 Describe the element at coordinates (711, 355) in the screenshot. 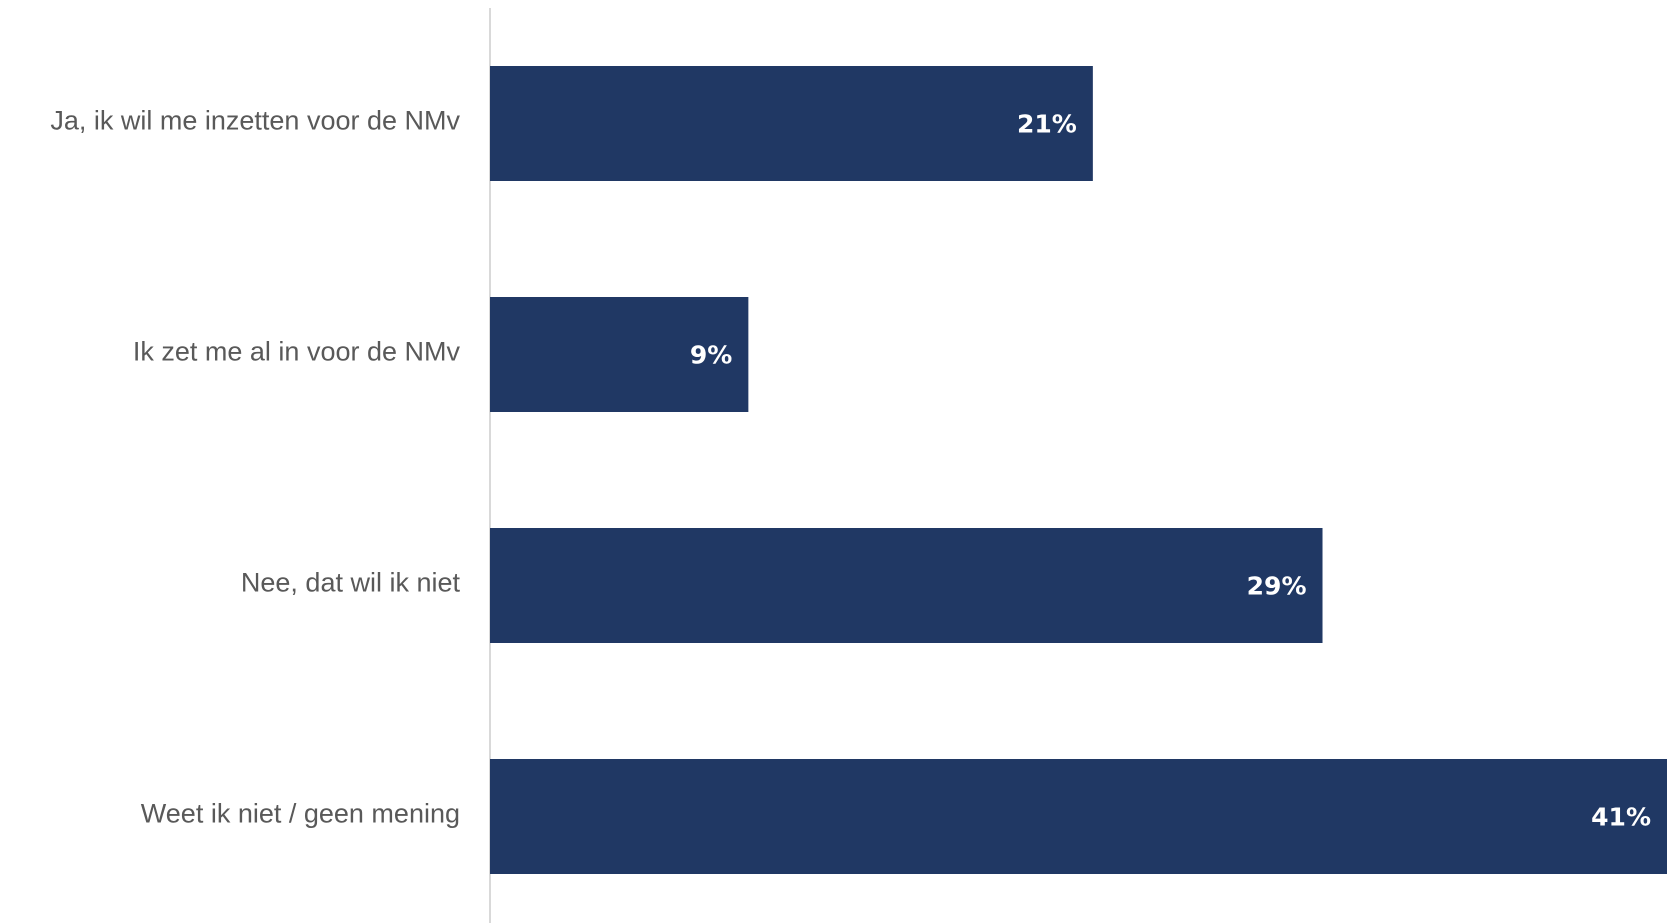

I see `data-label: 9%` at that location.